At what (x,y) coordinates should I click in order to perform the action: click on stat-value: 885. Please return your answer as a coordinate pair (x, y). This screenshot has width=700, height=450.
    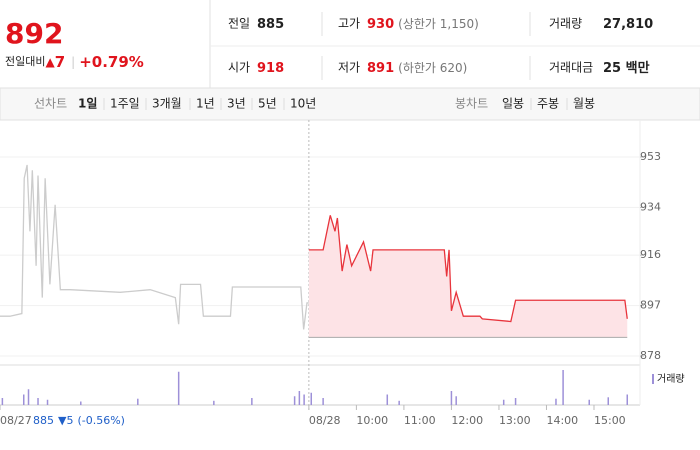
    Looking at the image, I should click on (270, 24).